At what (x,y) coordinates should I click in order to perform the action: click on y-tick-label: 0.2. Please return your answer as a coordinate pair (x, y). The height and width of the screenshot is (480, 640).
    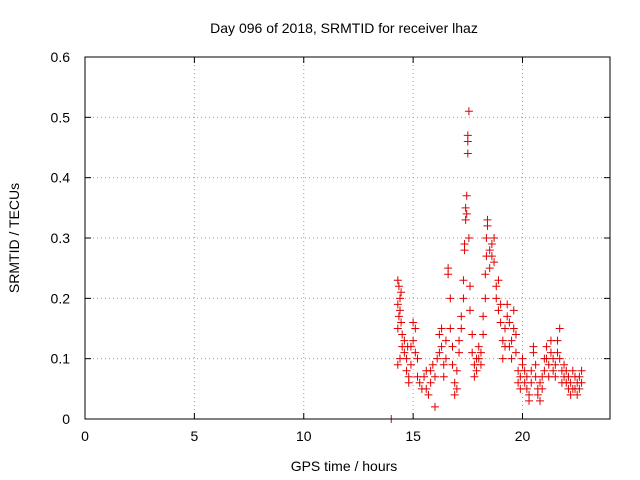
    Looking at the image, I should click on (61, 298).